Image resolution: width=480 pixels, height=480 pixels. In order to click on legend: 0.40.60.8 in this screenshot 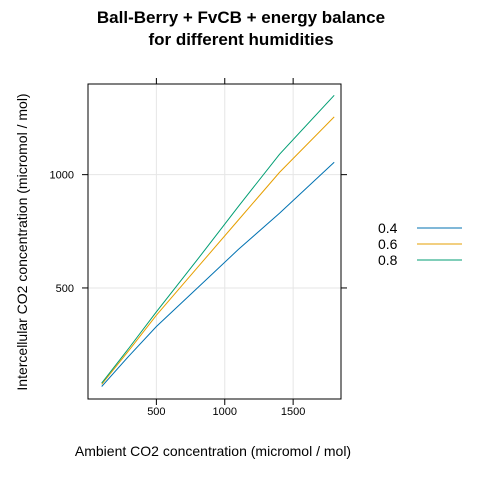, I will do `click(420, 244)`.